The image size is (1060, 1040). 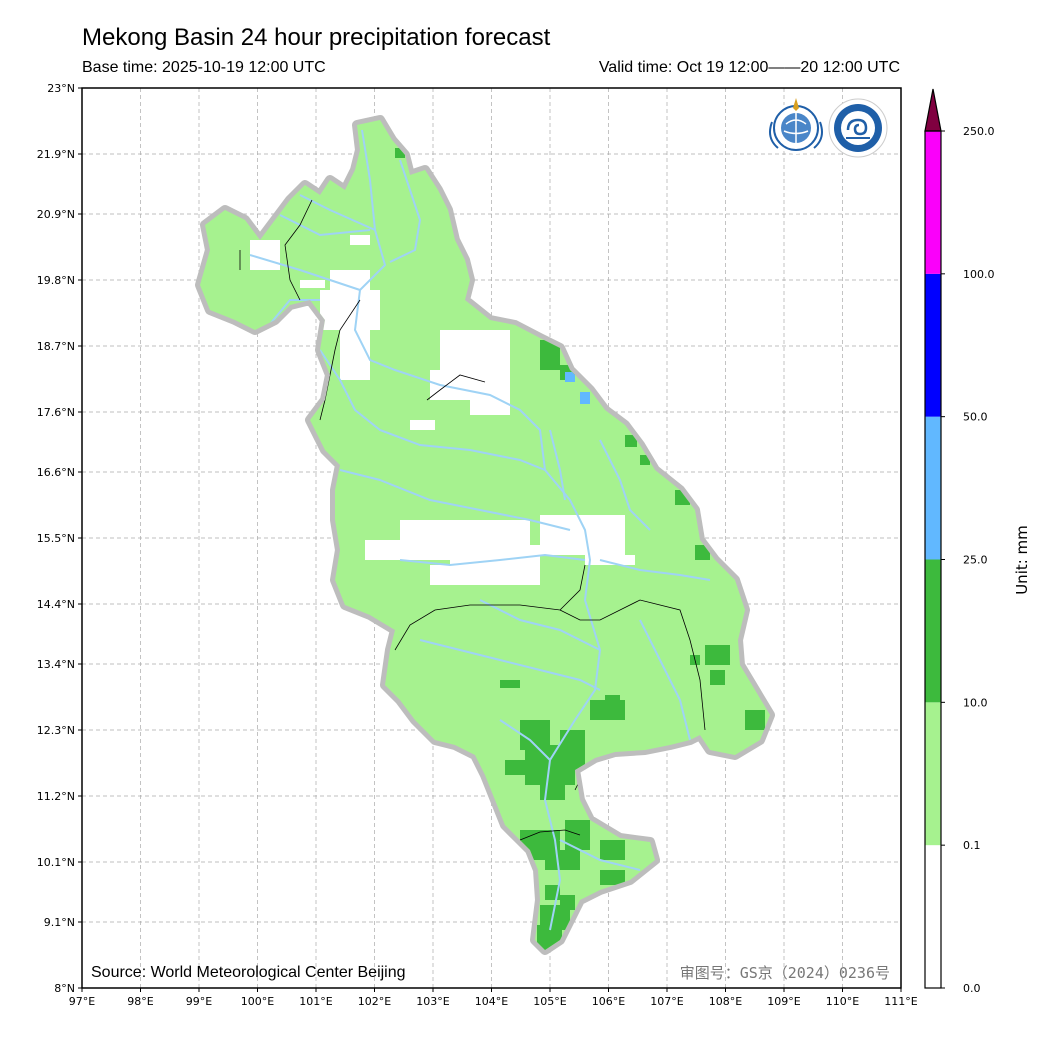 I want to click on colorbar-unit-label: Unit: mm, so click(x=1022, y=560).